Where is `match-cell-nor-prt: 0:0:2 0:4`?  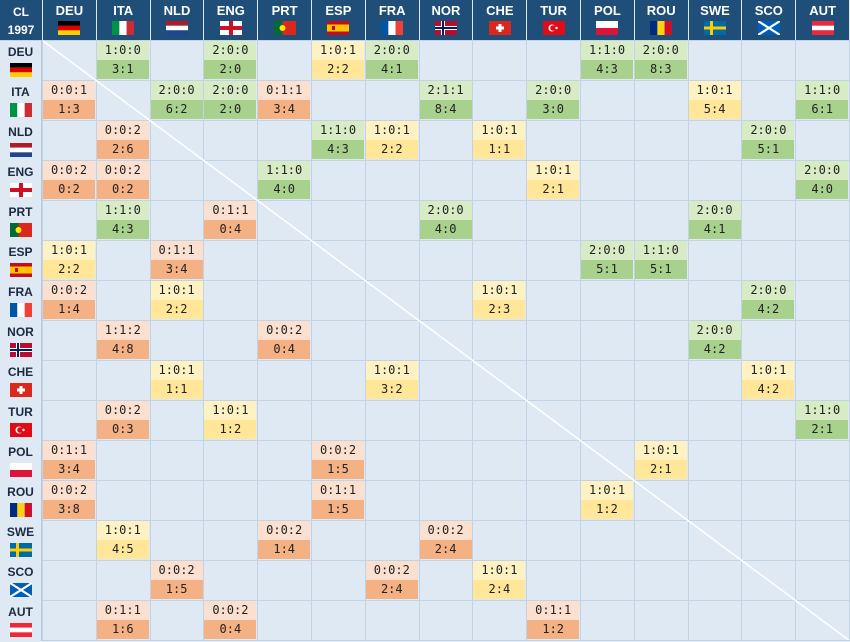
match-cell-nor-prt: 0:0:2 0:4 is located at coordinates (284, 340).